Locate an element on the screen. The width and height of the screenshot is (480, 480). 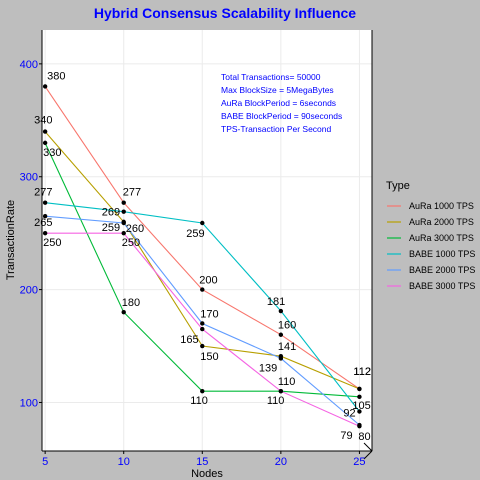
data-label: 141 is located at coordinates (287, 347).